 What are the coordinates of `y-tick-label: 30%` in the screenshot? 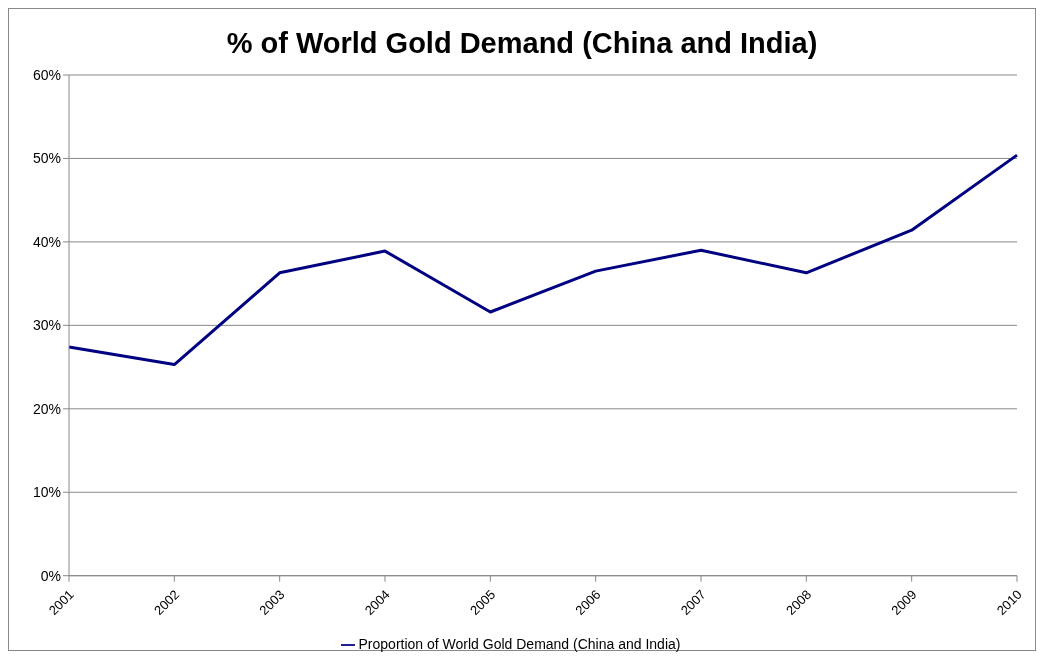 It's located at (46, 325).